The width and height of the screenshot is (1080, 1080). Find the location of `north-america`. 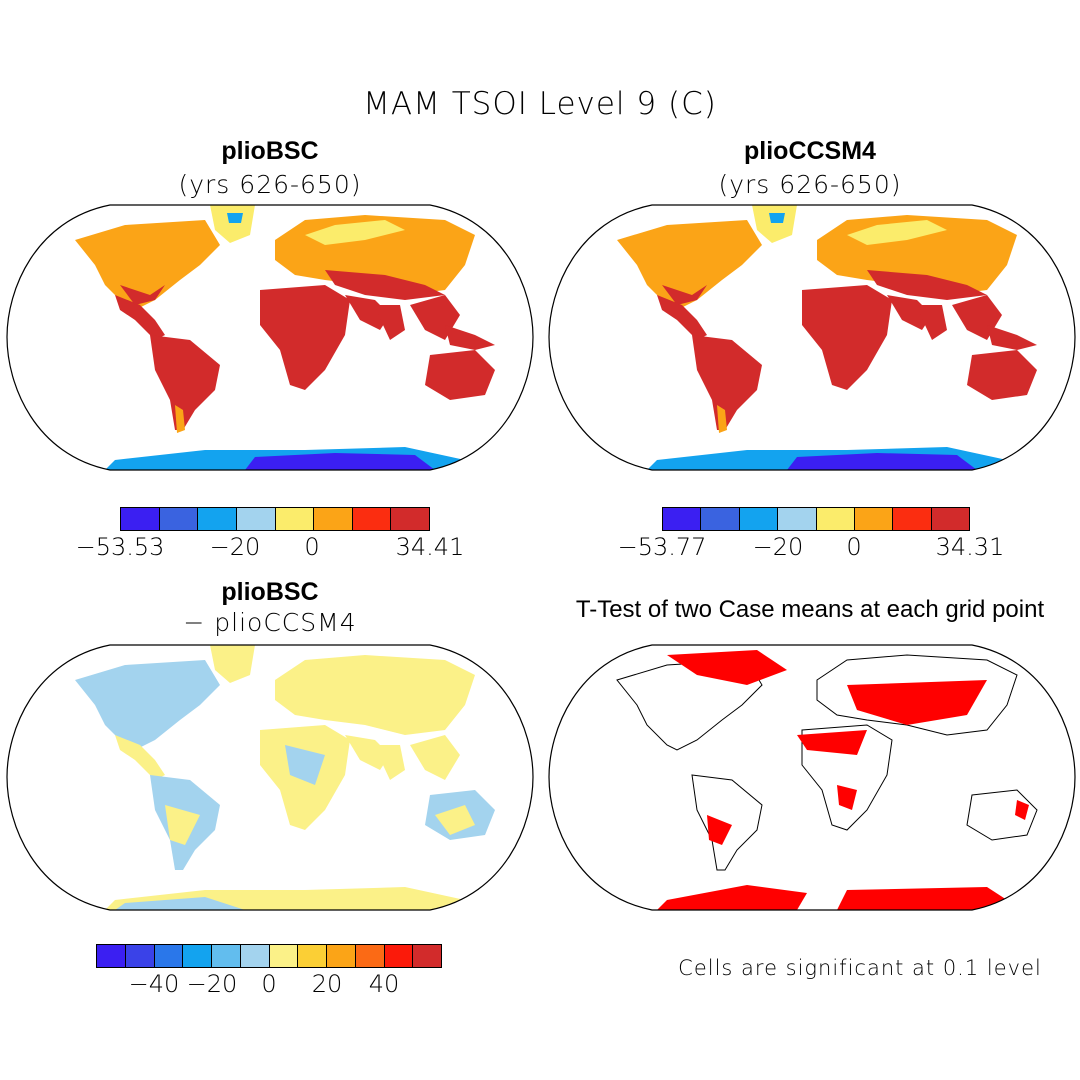

north-america is located at coordinates (147, 265).